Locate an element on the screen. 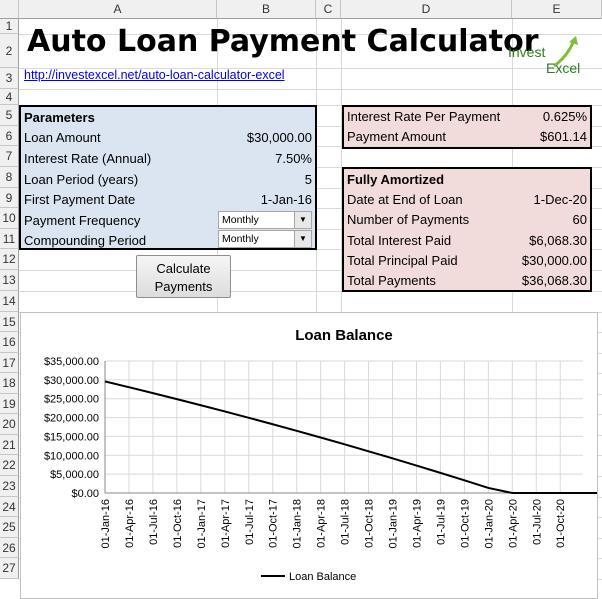 The width and height of the screenshot is (602, 599). compounding-period-label: Compounding Period is located at coordinates (85, 240).